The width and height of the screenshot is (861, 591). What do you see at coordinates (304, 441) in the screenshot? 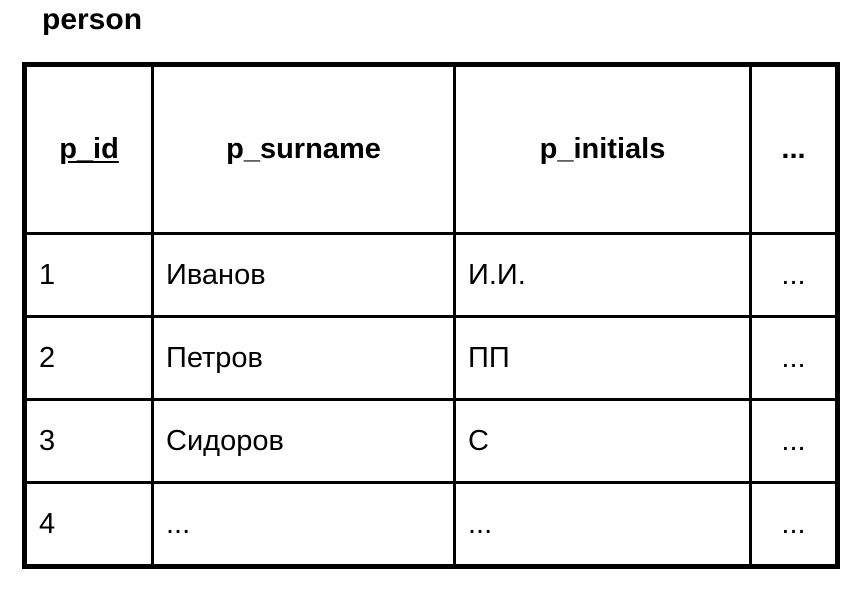
I see `cell-p-surname: Сидоров` at bounding box center [304, 441].